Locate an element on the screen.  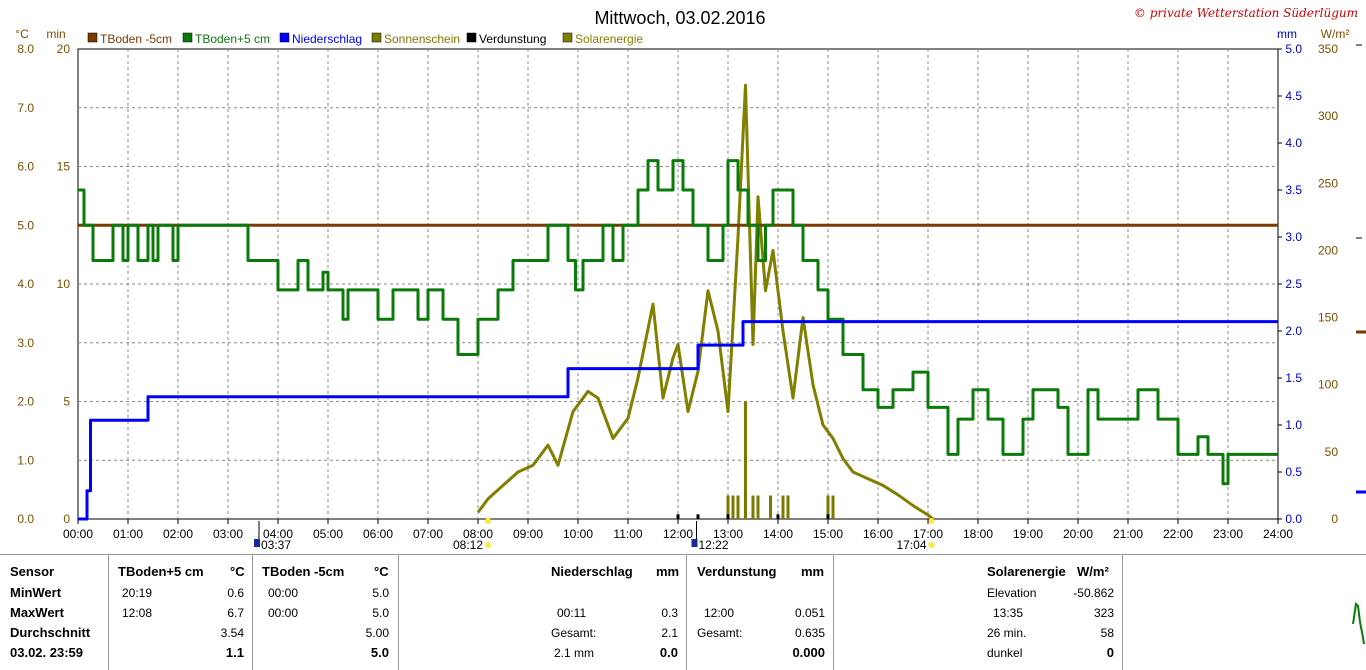
row-label-max: MaxWert is located at coordinates (37, 612).